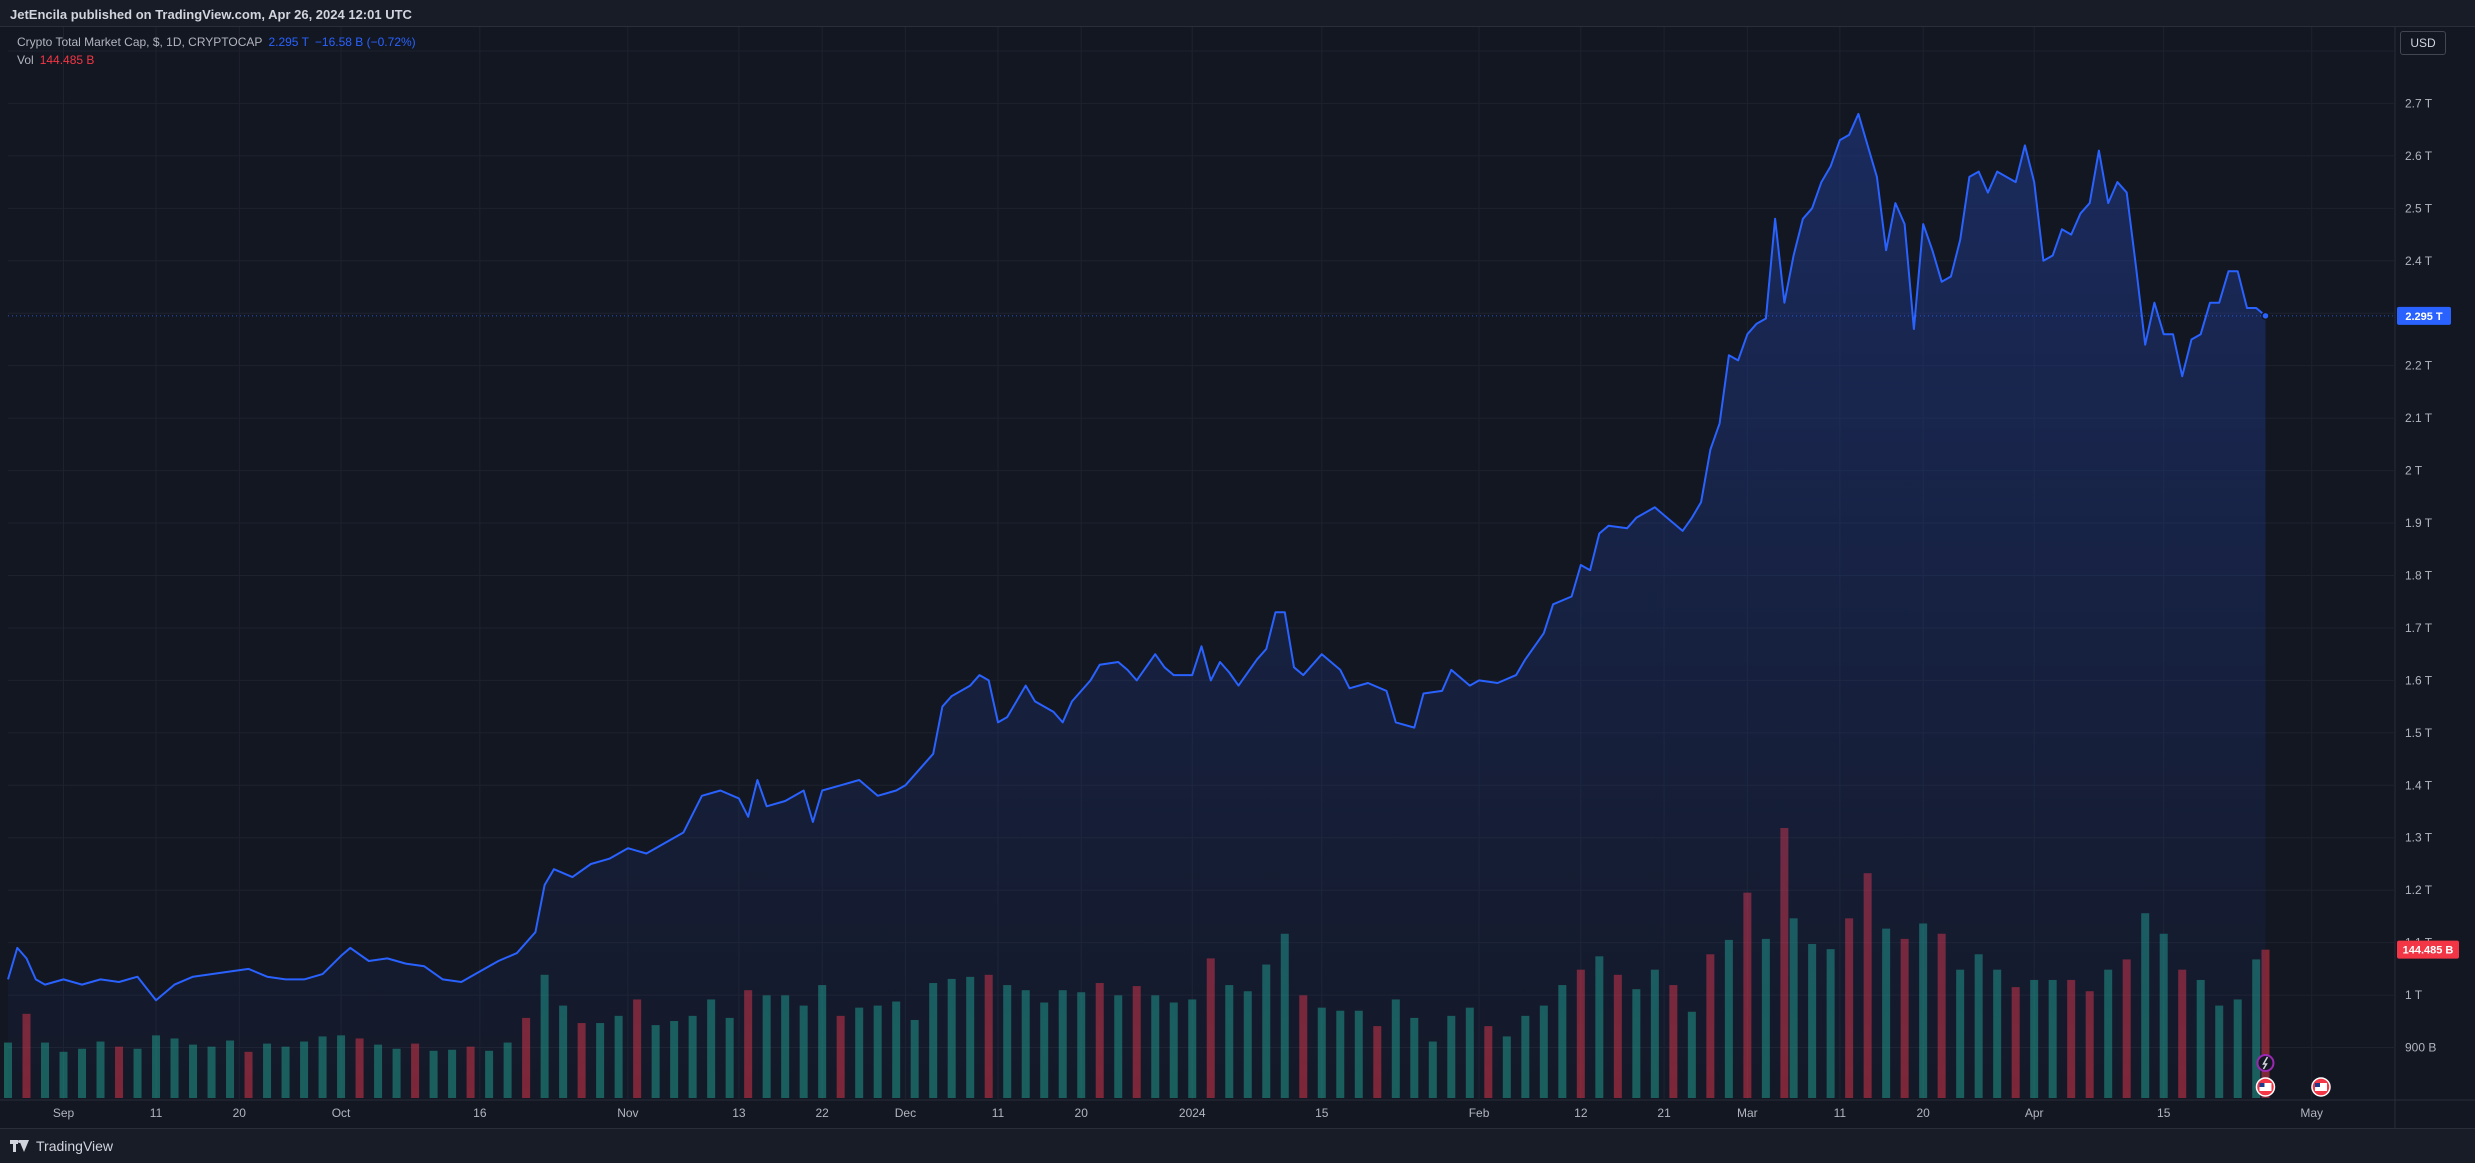  I want to click on tradingview-logo-icon, so click(20, 1146).